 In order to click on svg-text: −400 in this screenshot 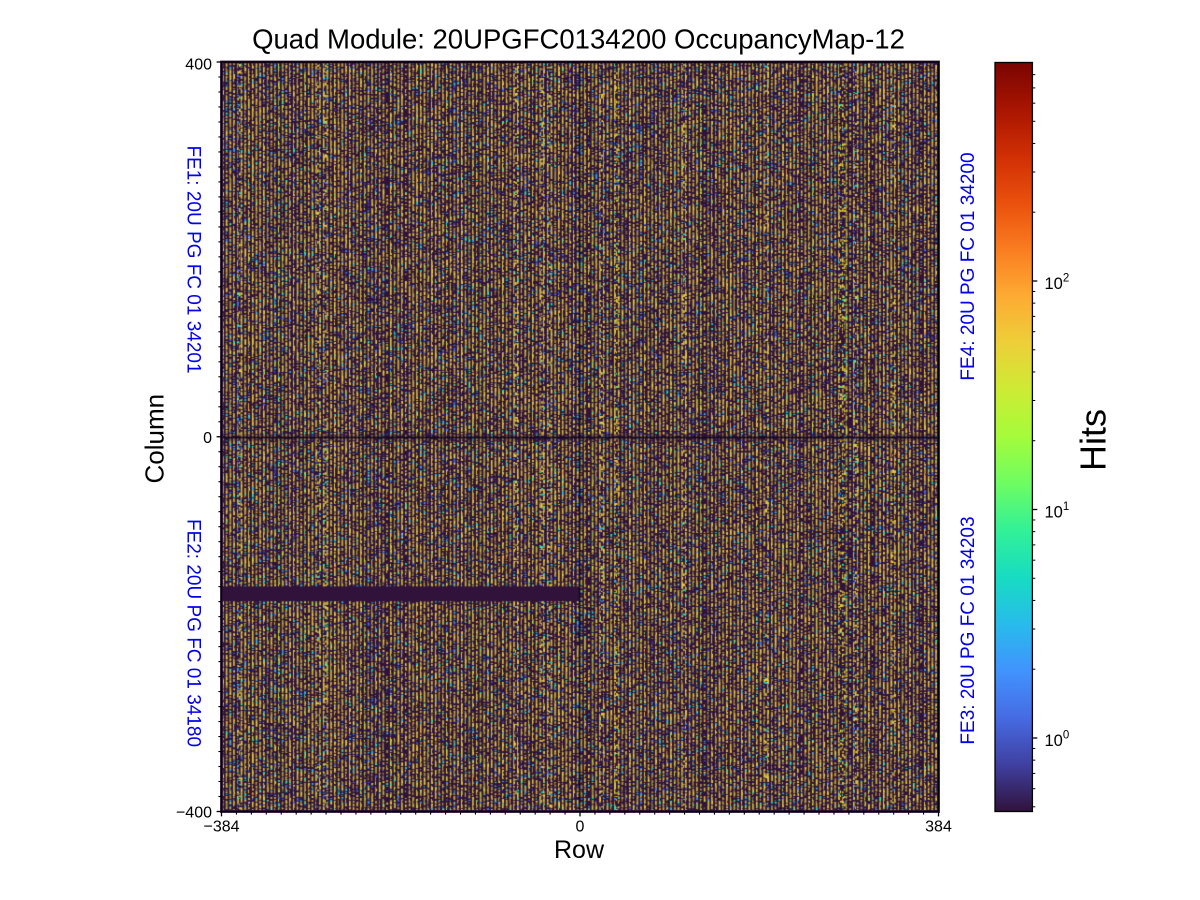, I will do `click(194, 813)`.